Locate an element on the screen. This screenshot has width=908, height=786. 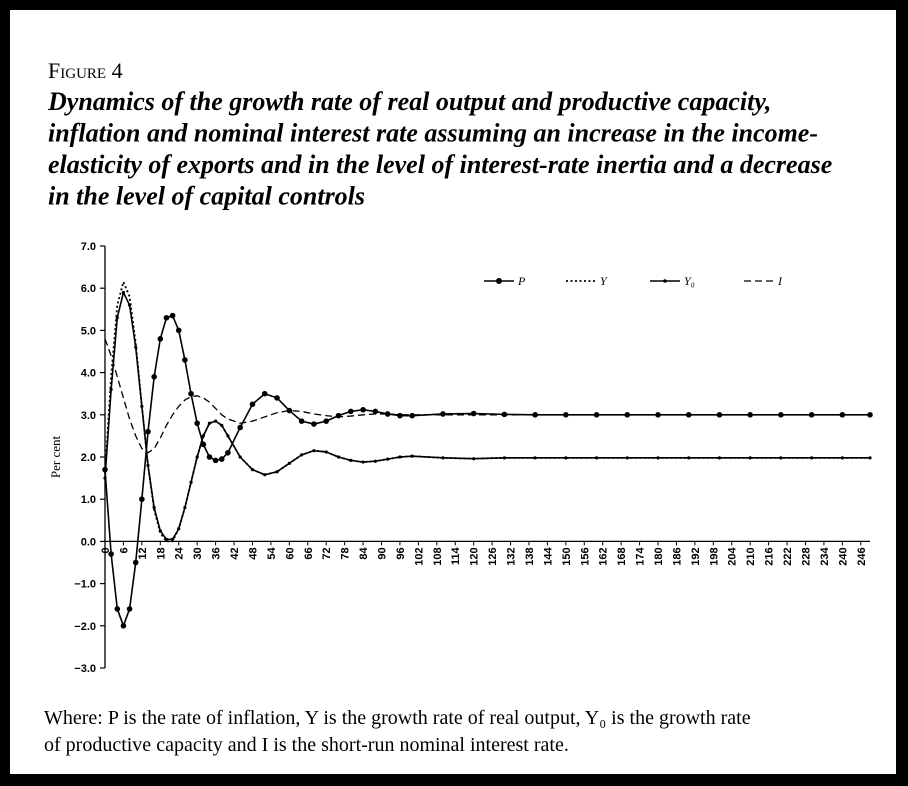
x-tick-label: 180 is located at coordinates (659, 556).